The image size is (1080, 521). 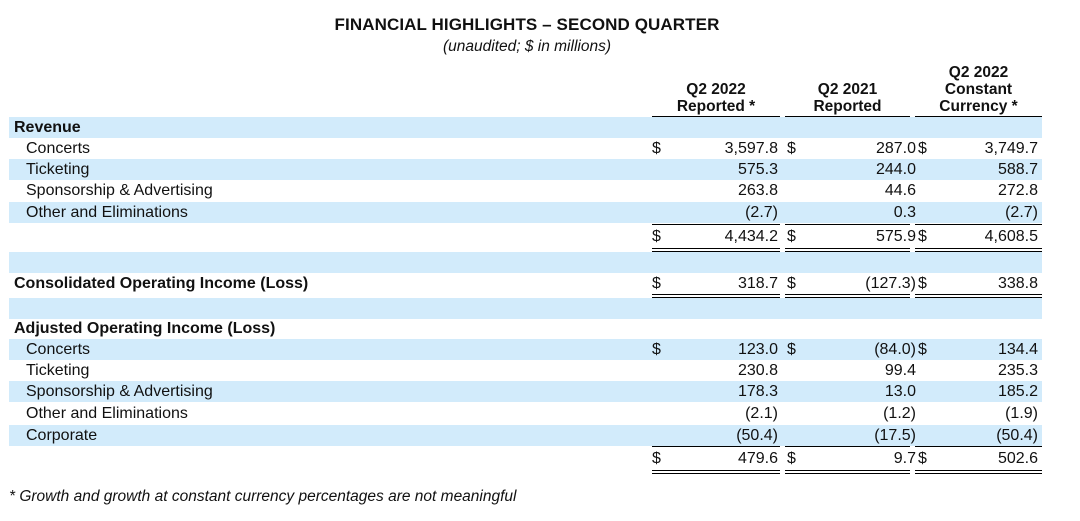 What do you see at coordinates (62, 435) in the screenshot?
I see `row-label: Corporate` at bounding box center [62, 435].